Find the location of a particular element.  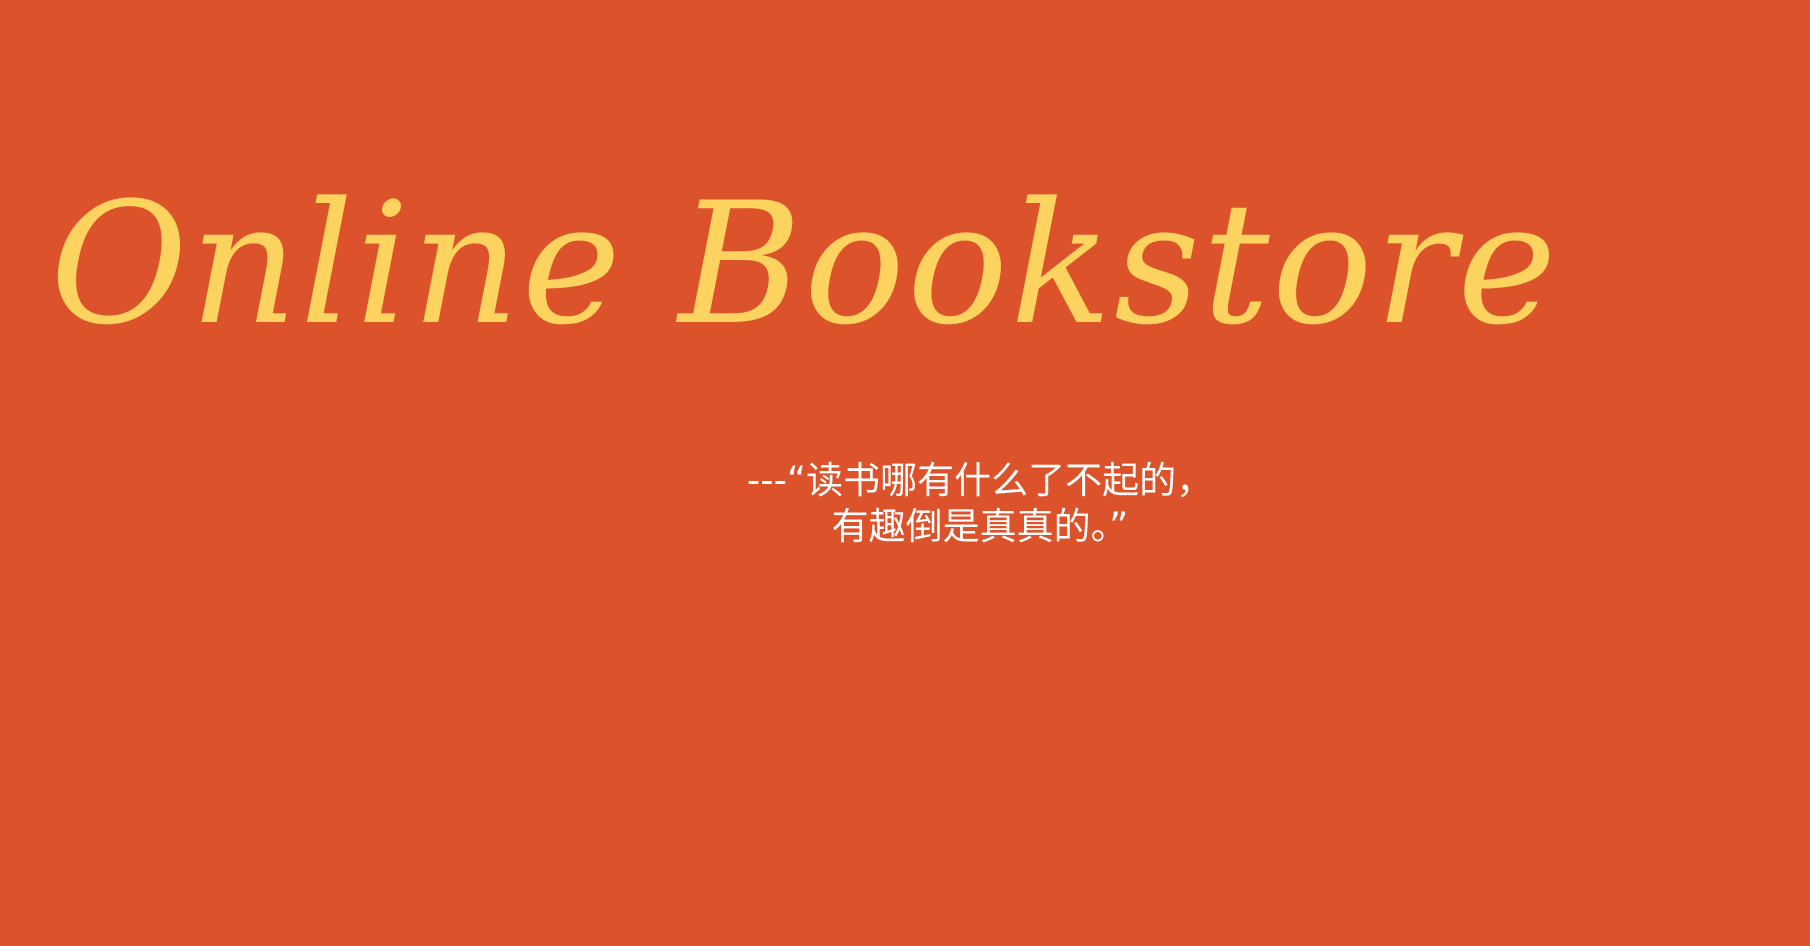

quote-line-1: ---“读书哪有什么了不起的， is located at coordinates (980, 480).